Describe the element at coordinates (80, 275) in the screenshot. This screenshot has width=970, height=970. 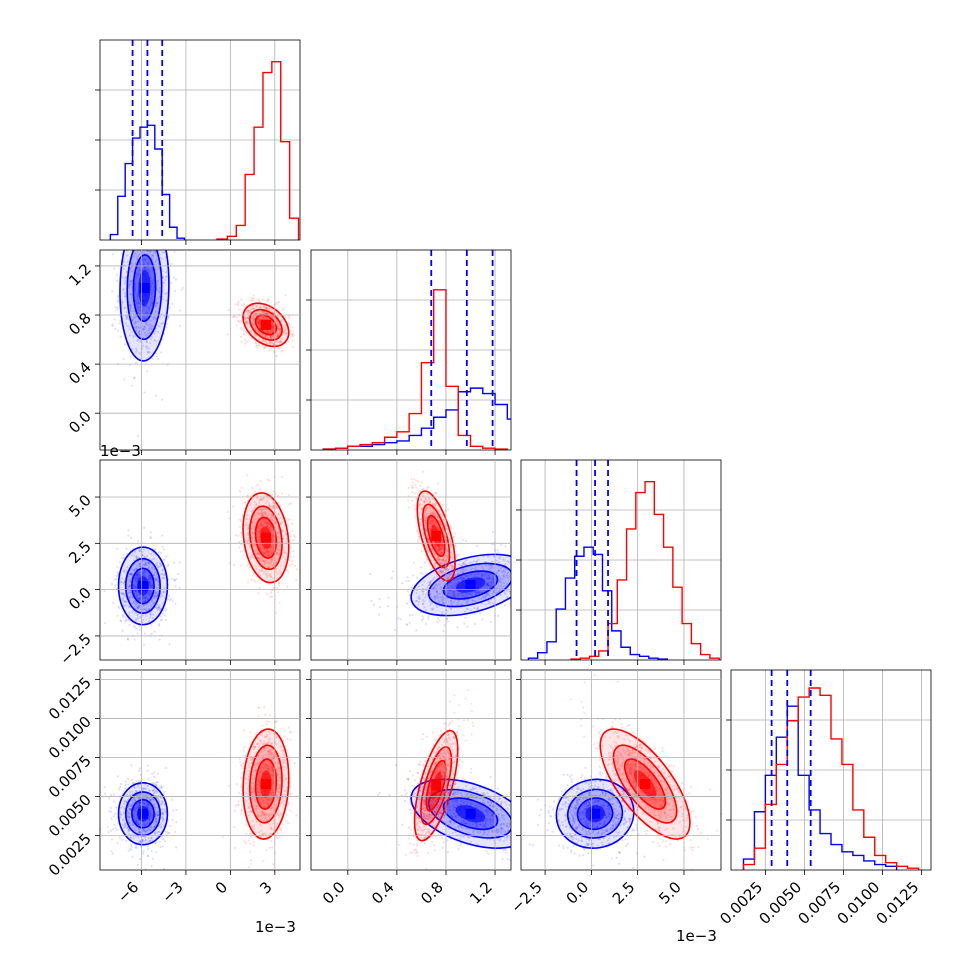
I see `y-tick-label: 1.2` at that location.